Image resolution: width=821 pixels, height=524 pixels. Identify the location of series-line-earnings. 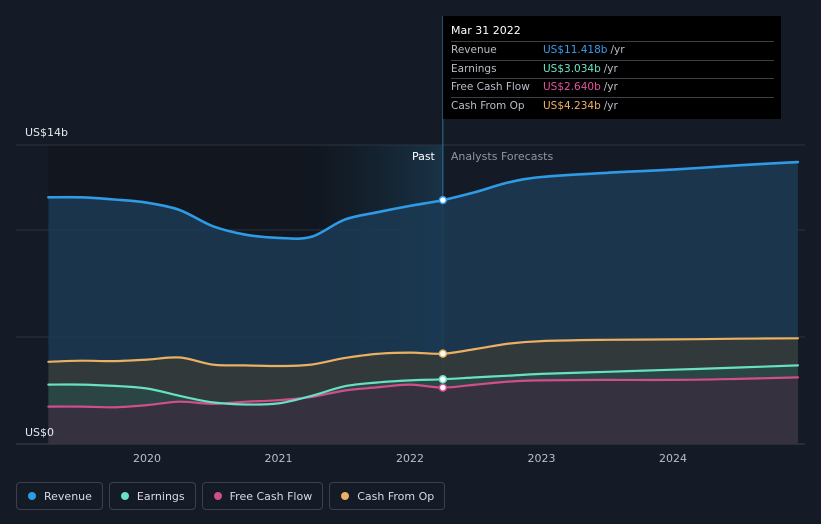
(423, 385).